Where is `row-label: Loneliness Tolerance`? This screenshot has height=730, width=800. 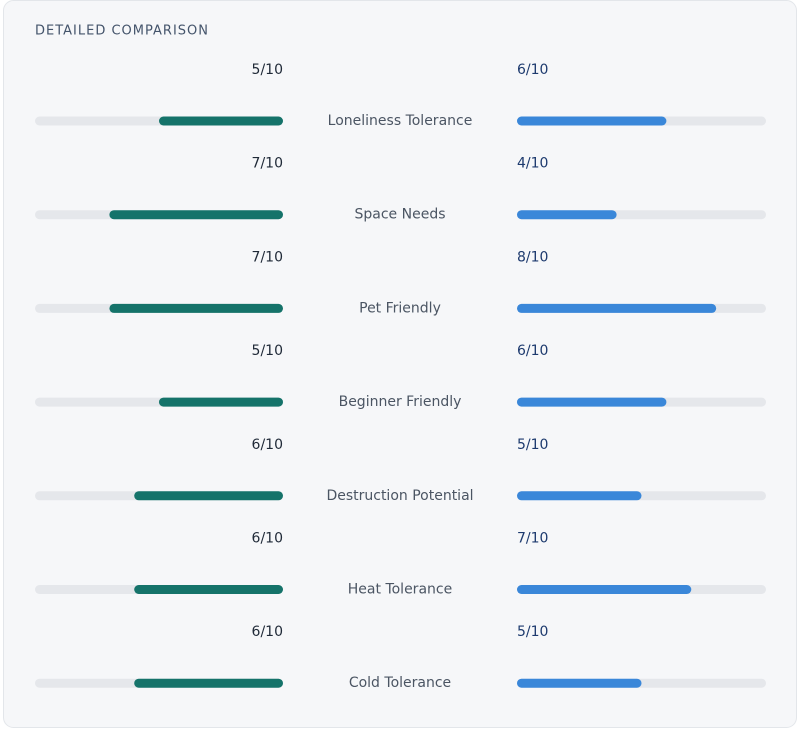 row-label: Loneliness Tolerance is located at coordinates (400, 121).